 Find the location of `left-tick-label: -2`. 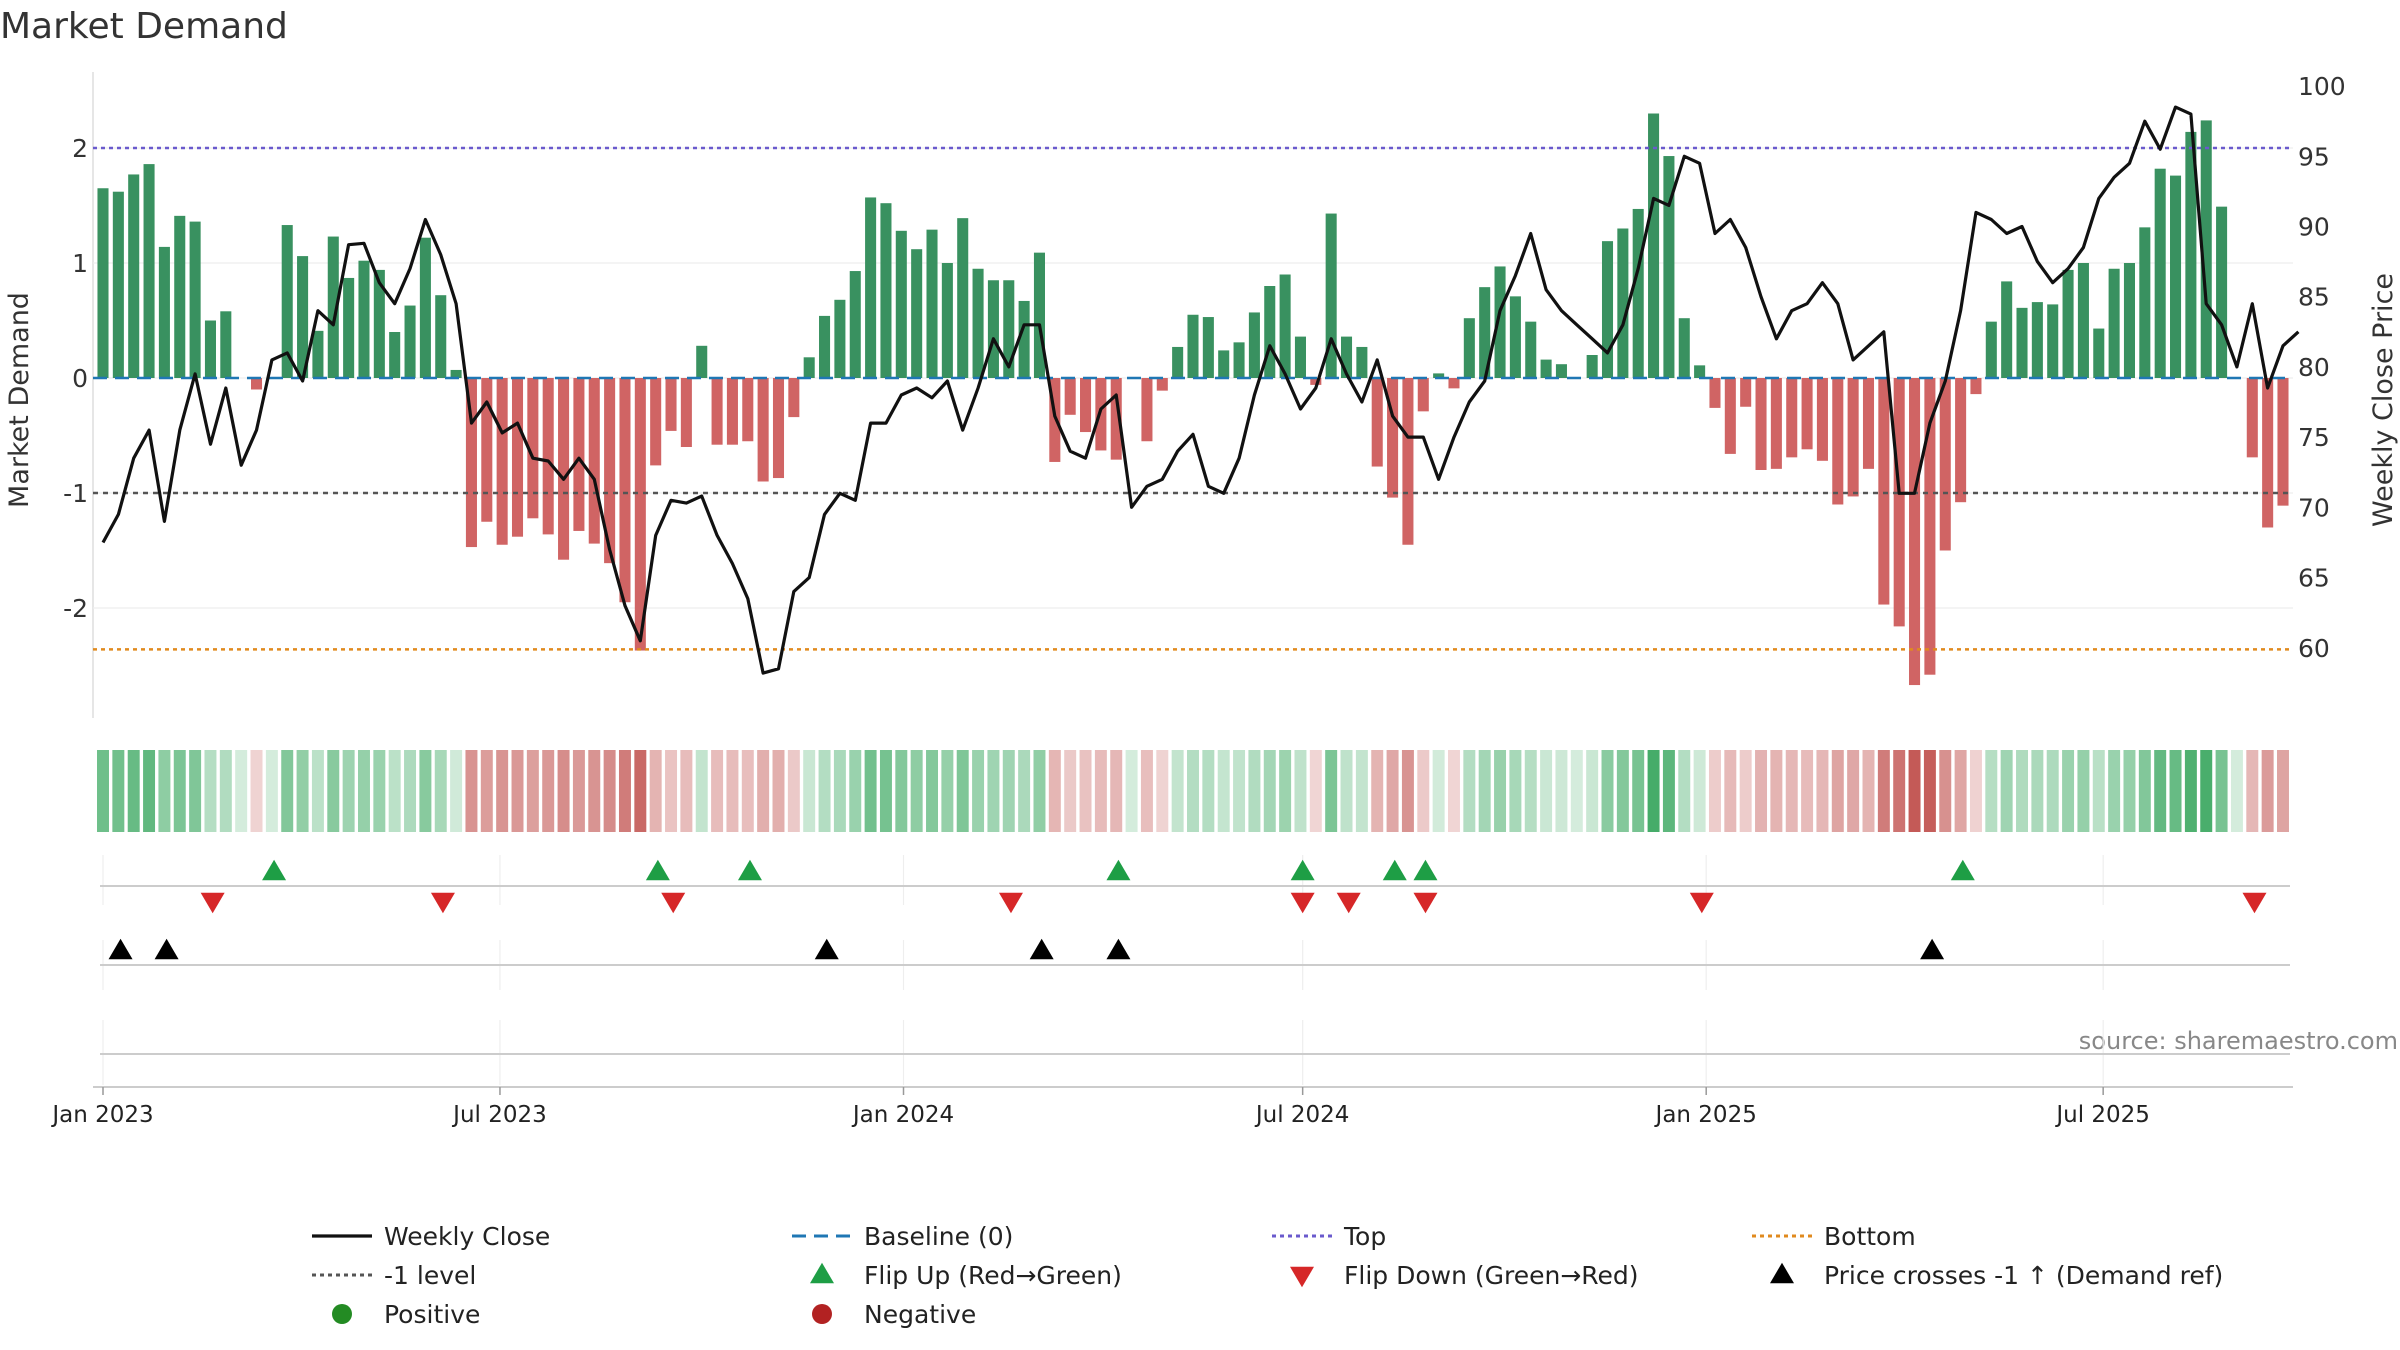

left-tick-label: -2 is located at coordinates (75, 608).